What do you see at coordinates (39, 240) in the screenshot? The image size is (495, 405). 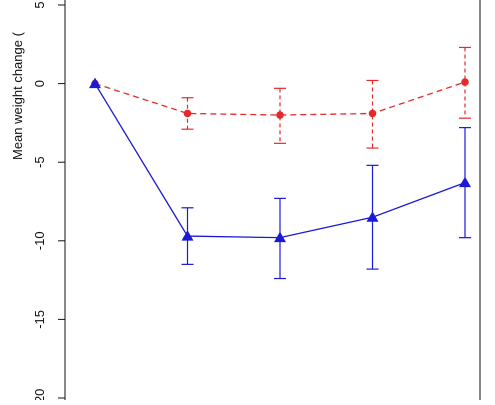 I see `y-tick-label: -10` at bounding box center [39, 240].